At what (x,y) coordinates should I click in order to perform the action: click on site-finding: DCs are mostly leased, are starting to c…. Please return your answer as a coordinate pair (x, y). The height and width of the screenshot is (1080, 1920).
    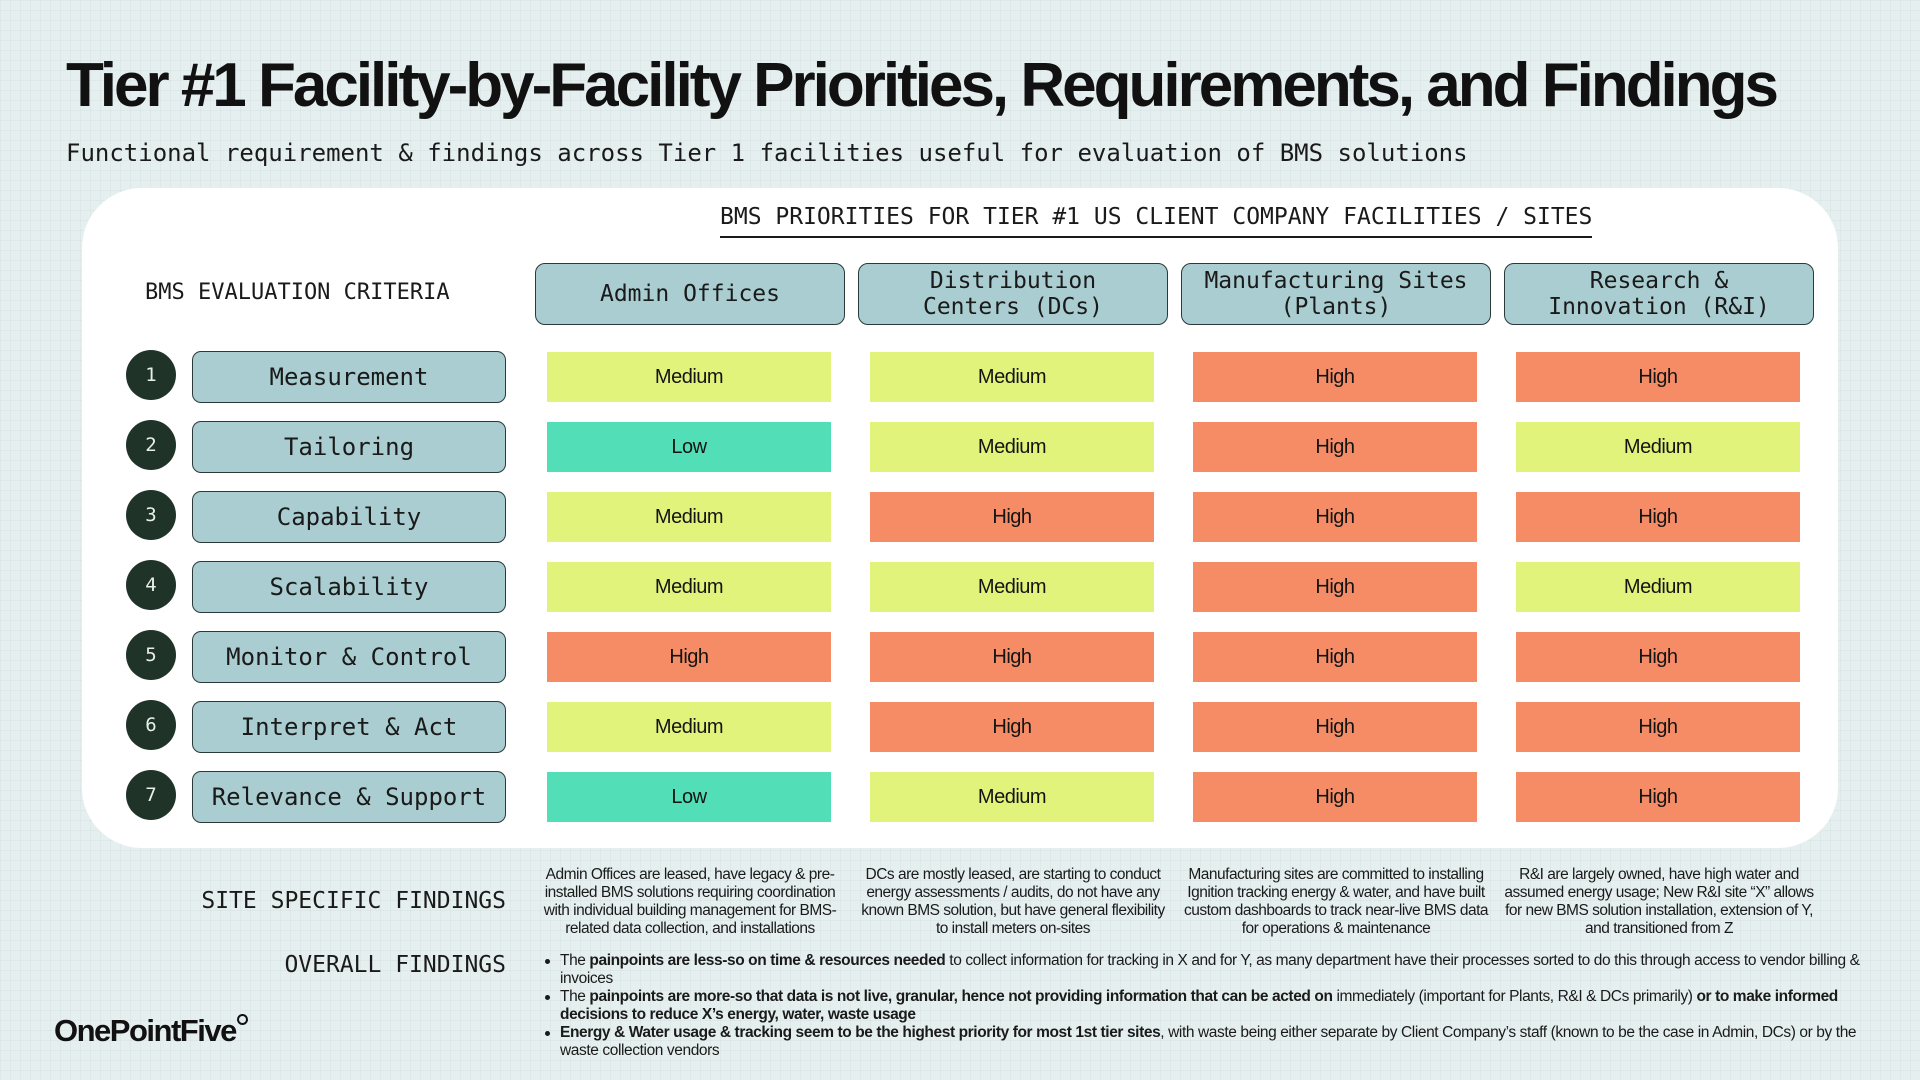
    Looking at the image, I should click on (1013, 901).